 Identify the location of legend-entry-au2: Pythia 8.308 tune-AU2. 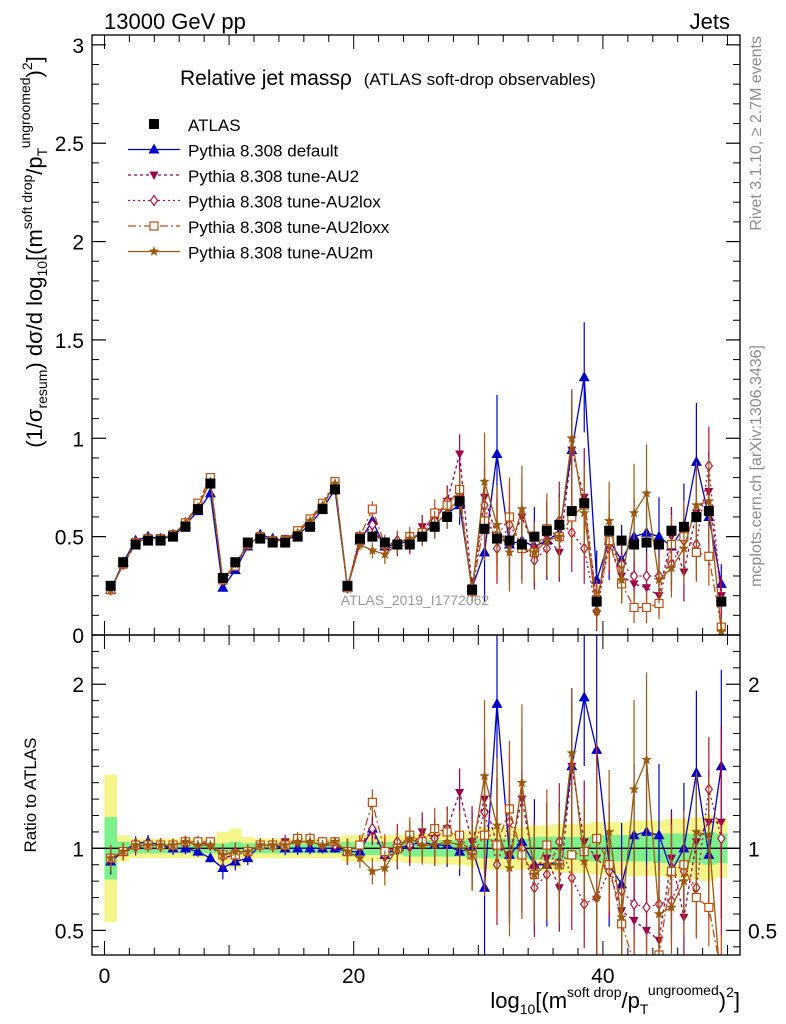
(243, 176).